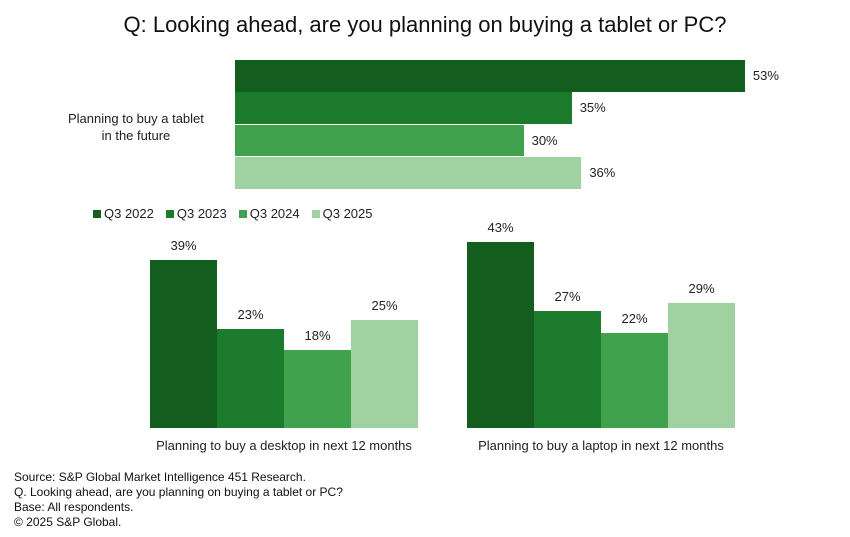 The height and width of the screenshot is (537, 850). I want to click on legend-label: Q3 2022, so click(129, 213).